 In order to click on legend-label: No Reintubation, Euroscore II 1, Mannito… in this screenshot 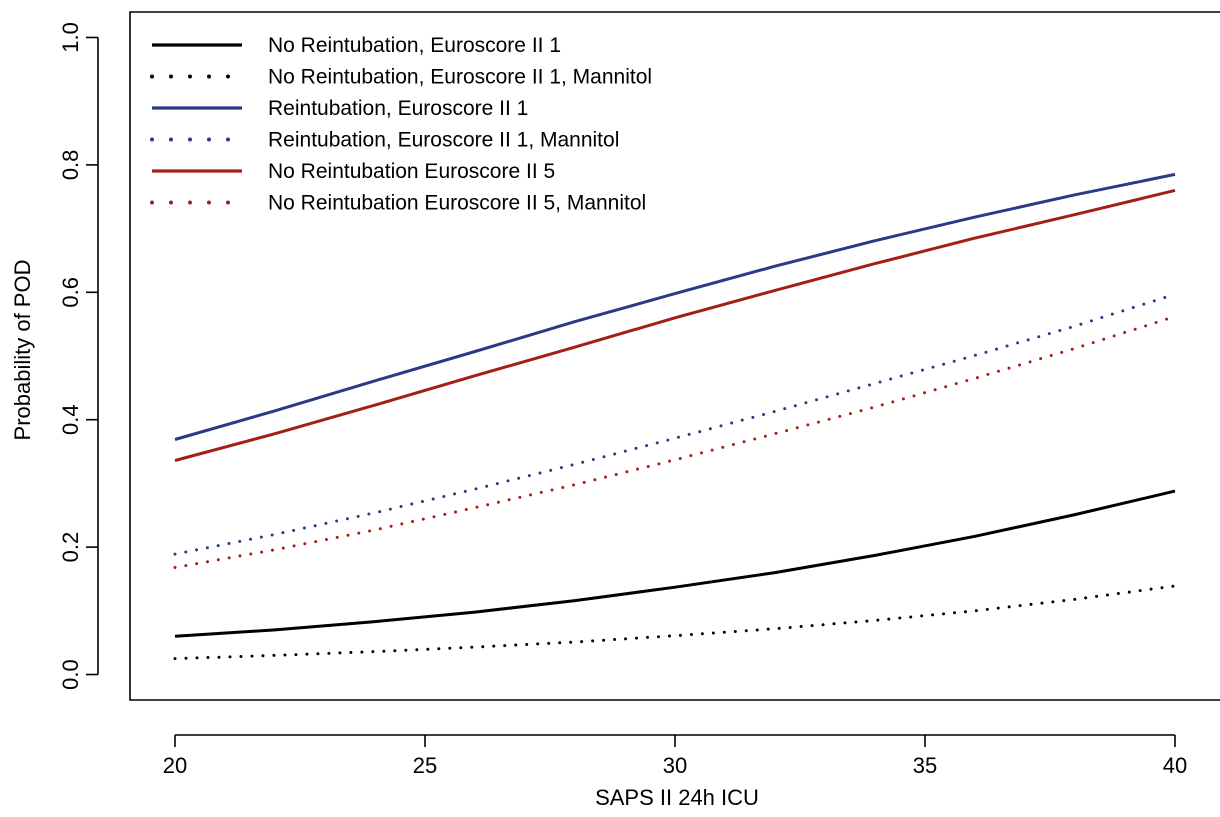, I will do `click(460, 77)`.